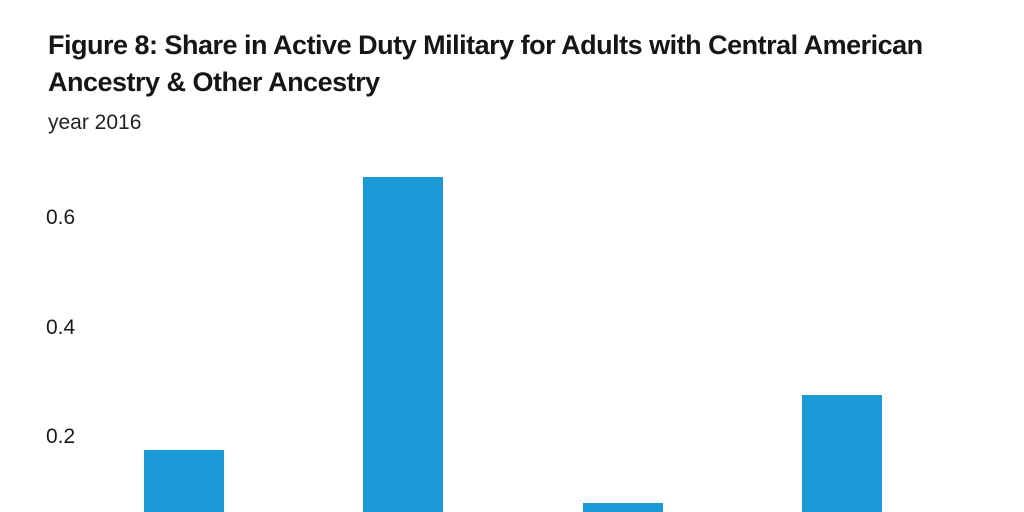 This screenshot has height=512, width=1024. I want to click on y-tick-label: 0.4, so click(61, 327).